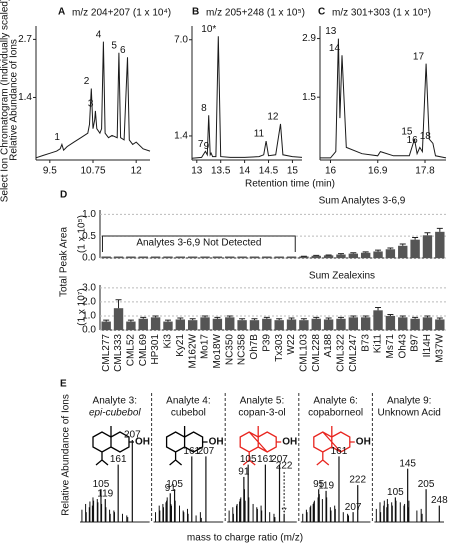 Image resolution: width=456 pixels, height=550 pixels. What do you see at coordinates (89, 258) in the screenshot?
I see `y-tick-label: 0.0` at bounding box center [89, 258].